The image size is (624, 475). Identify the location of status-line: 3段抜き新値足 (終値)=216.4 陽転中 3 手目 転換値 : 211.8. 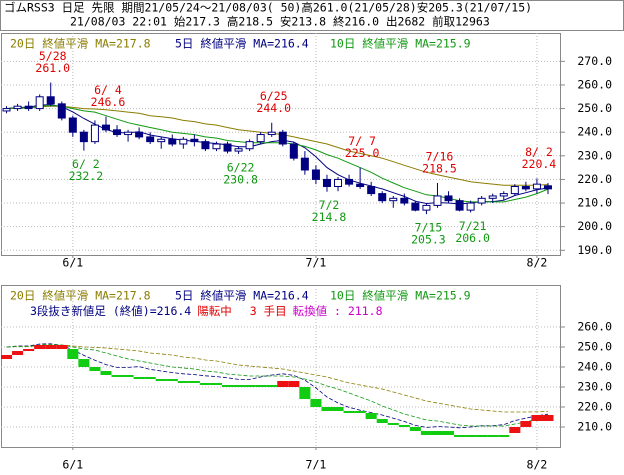
(206, 311).